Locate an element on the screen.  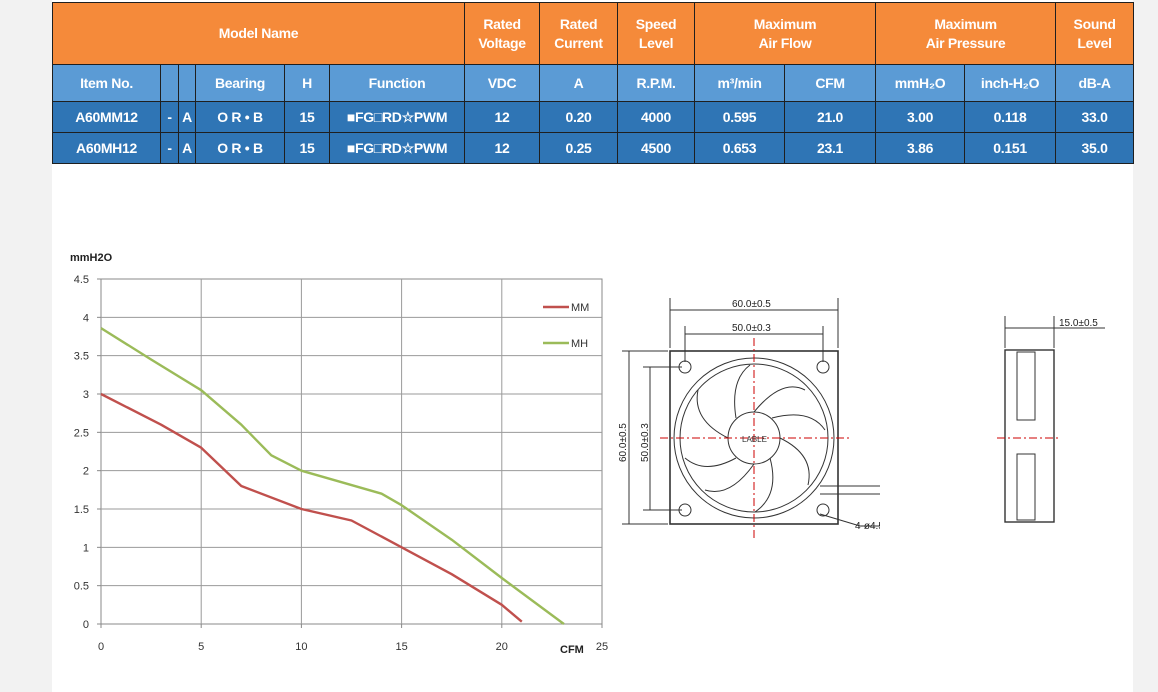
subheader-m3min: m³/min is located at coordinates (740, 83).